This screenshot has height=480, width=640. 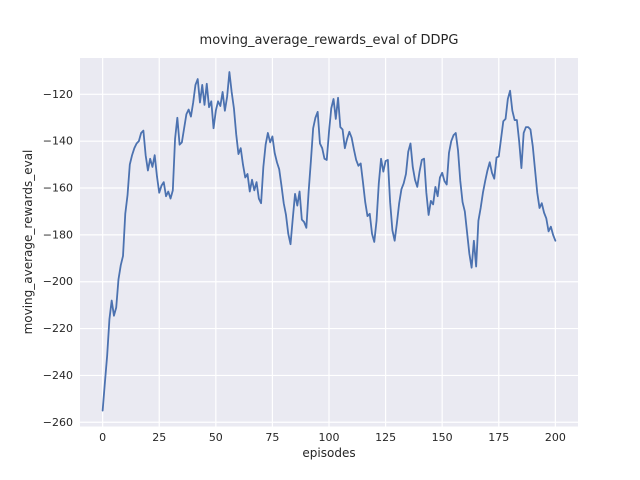 What do you see at coordinates (58, 281) in the screenshot?
I see `y-tick-label: −200` at bounding box center [58, 281].